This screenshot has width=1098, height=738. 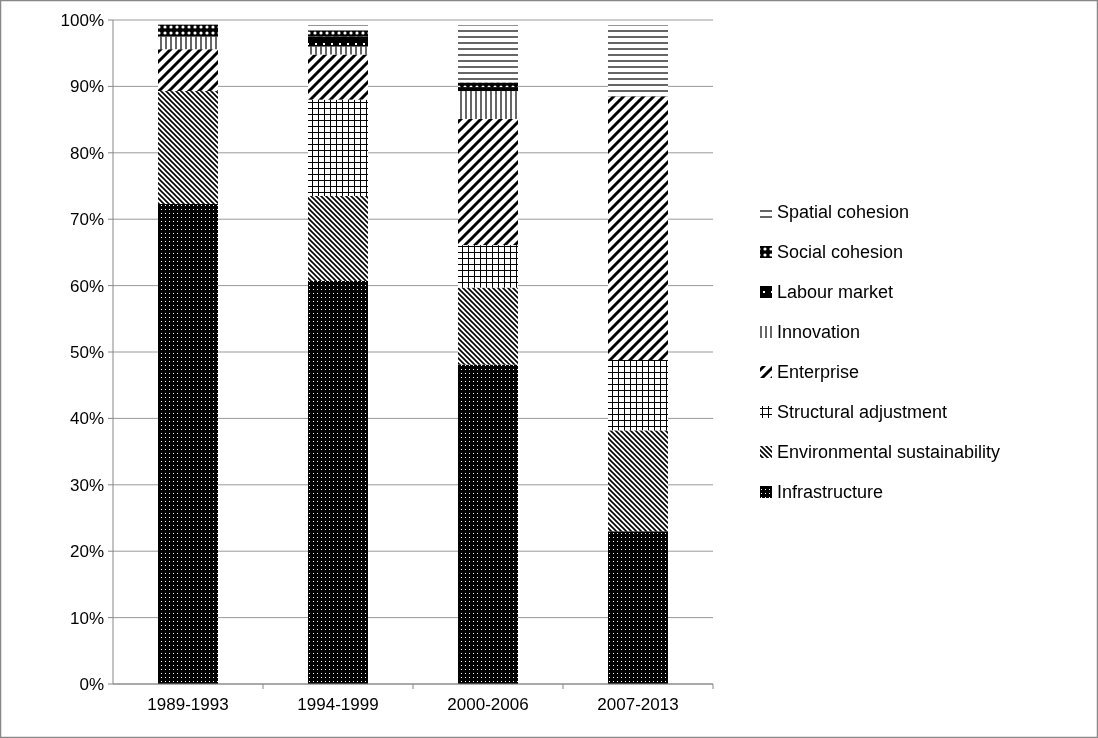 I want to click on legend-label: Labour market, so click(x=835, y=292).